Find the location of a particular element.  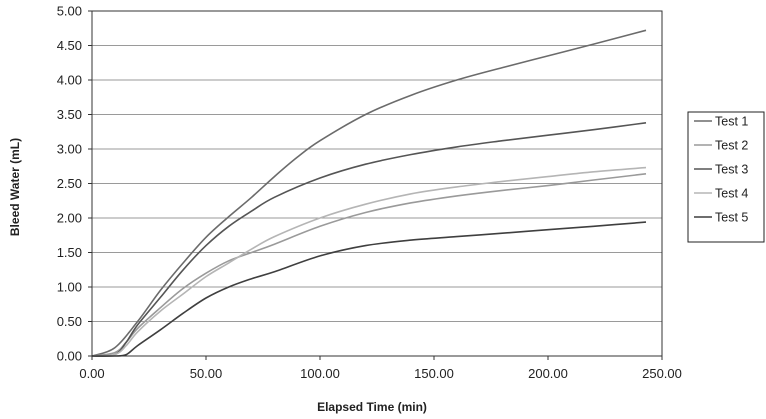

legend-label-test-4: Test 4 is located at coordinates (731, 194).